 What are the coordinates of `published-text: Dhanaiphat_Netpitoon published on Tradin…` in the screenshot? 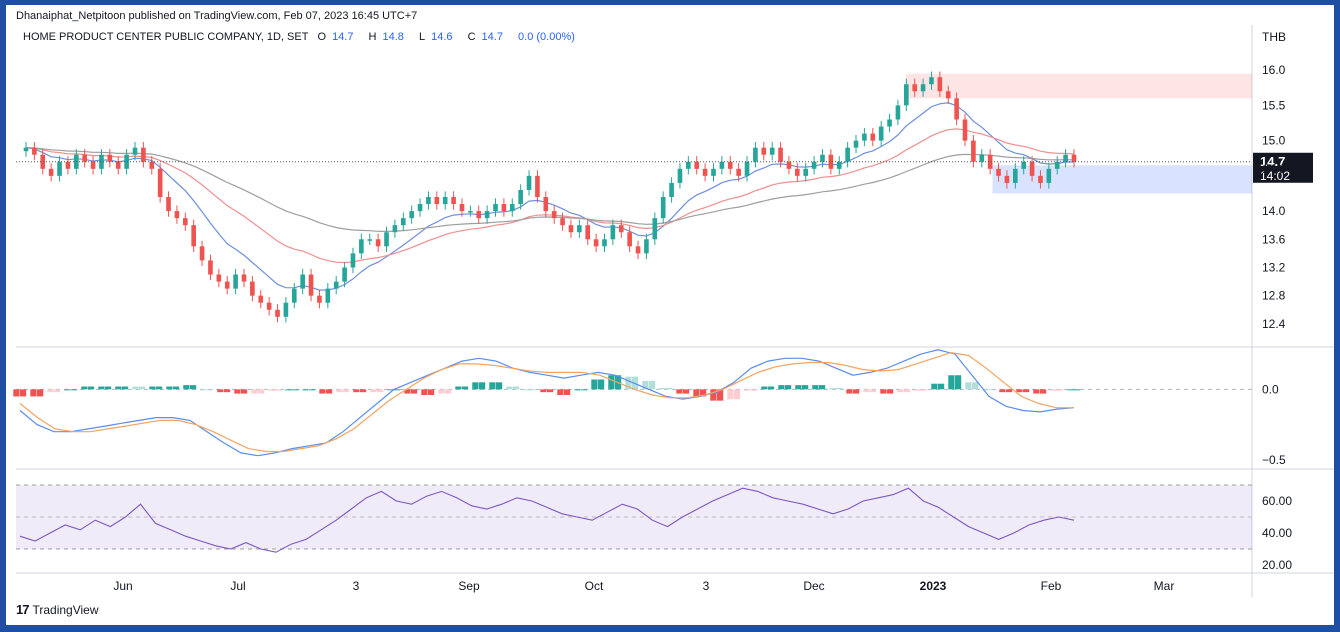 It's located at (217, 16).